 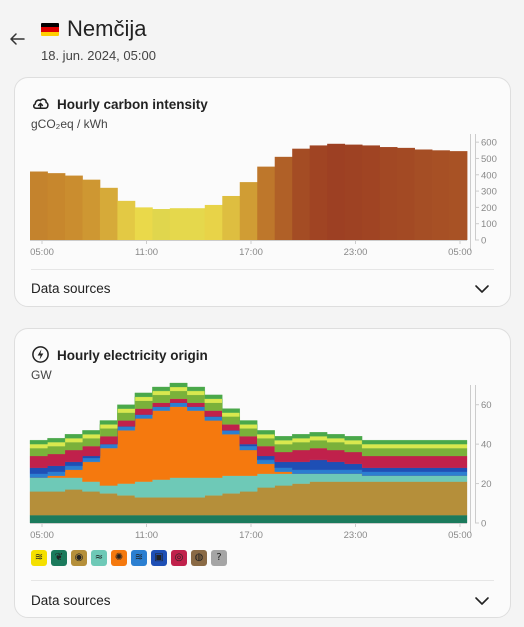 What do you see at coordinates (489, 192) in the screenshot?
I see `y-tick-label: 300` at bounding box center [489, 192].